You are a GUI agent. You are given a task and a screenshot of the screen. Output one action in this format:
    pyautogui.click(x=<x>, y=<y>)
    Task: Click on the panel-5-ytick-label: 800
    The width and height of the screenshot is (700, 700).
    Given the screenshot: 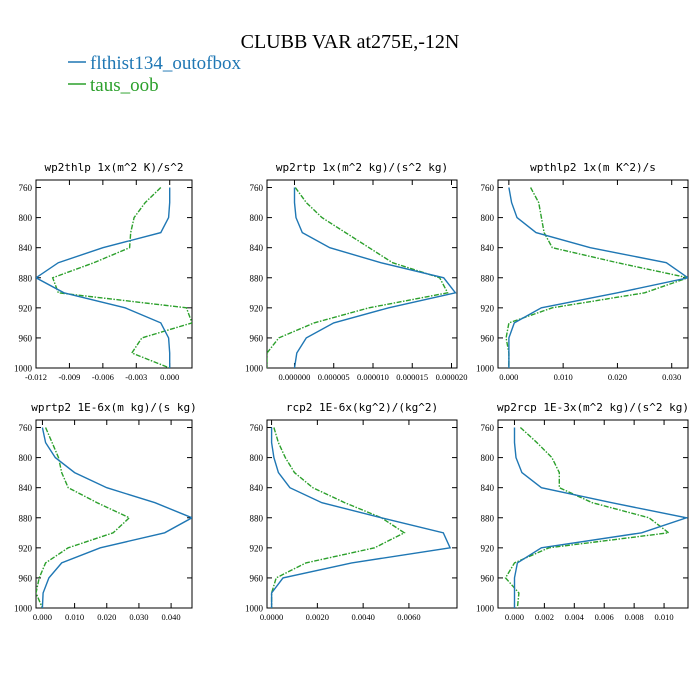 What is the action you would take?
    pyautogui.click(x=257, y=458)
    